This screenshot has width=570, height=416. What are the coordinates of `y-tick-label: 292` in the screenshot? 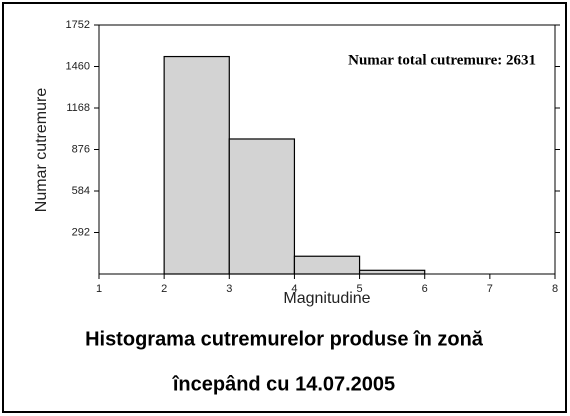 It's located at (81, 232).